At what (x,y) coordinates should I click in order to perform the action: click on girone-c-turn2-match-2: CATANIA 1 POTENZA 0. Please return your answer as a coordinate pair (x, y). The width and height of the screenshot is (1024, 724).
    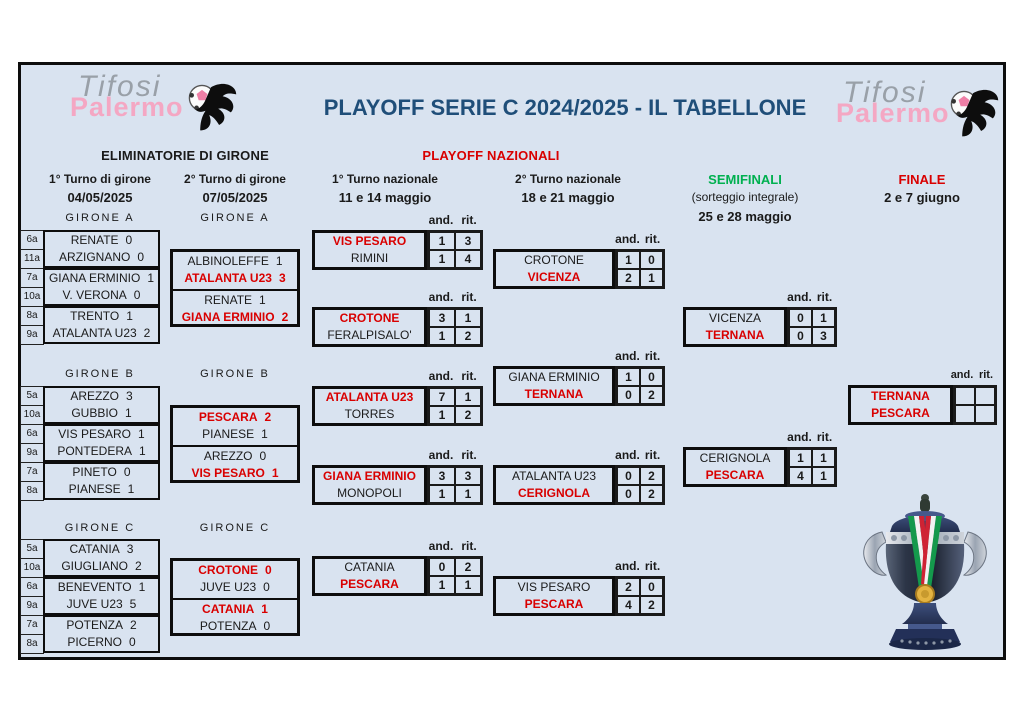
    Looking at the image, I should click on (235, 617).